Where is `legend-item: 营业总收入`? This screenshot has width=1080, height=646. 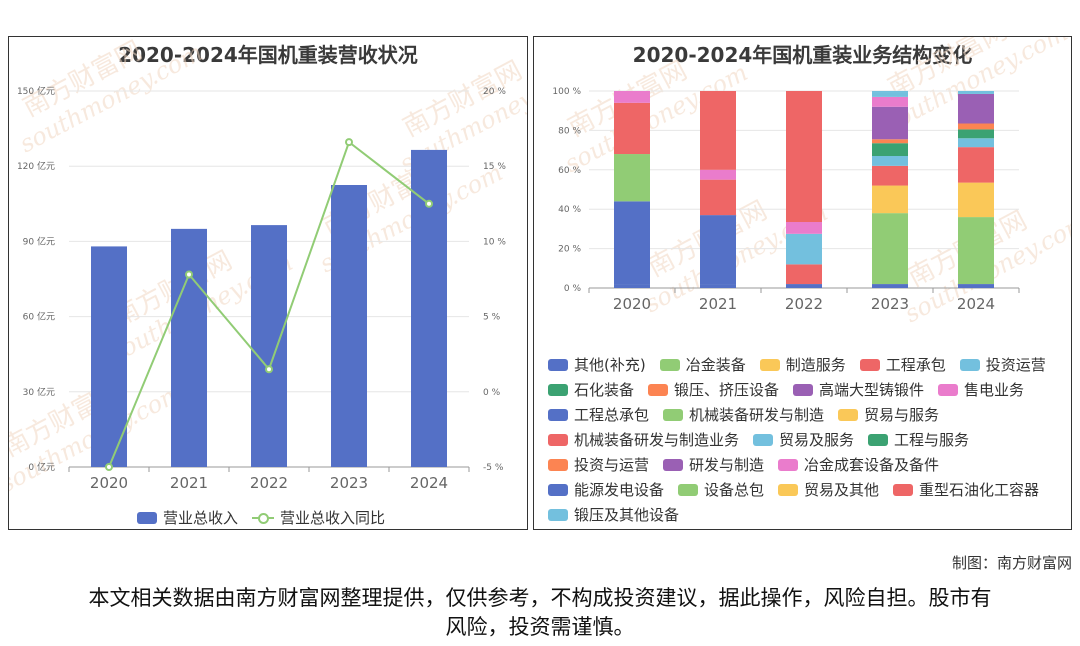
legend-item: 营业总收入 is located at coordinates (187, 517).